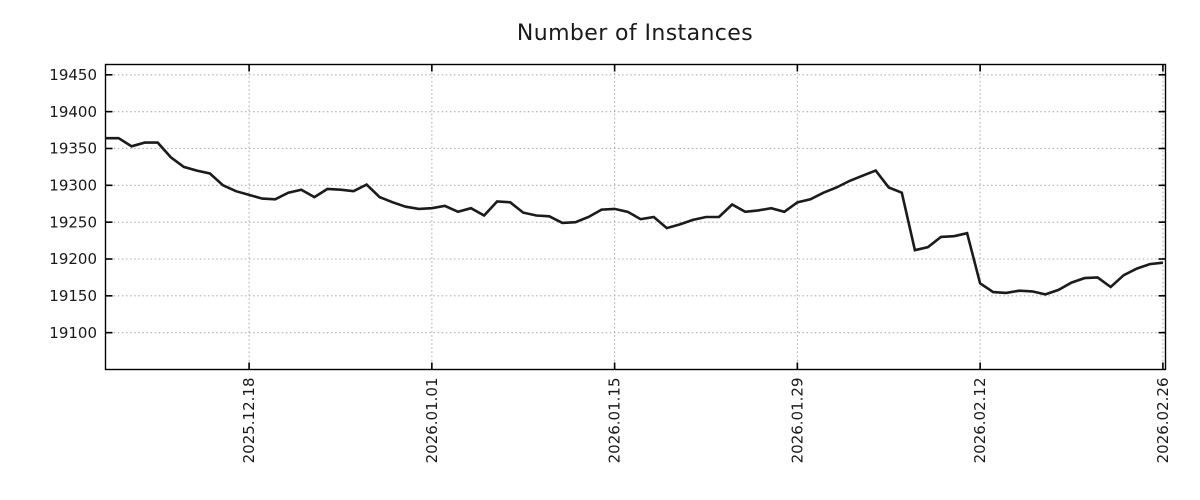 The width and height of the screenshot is (1200, 500). I want to click on y-tick-label: 19300, so click(73, 186).